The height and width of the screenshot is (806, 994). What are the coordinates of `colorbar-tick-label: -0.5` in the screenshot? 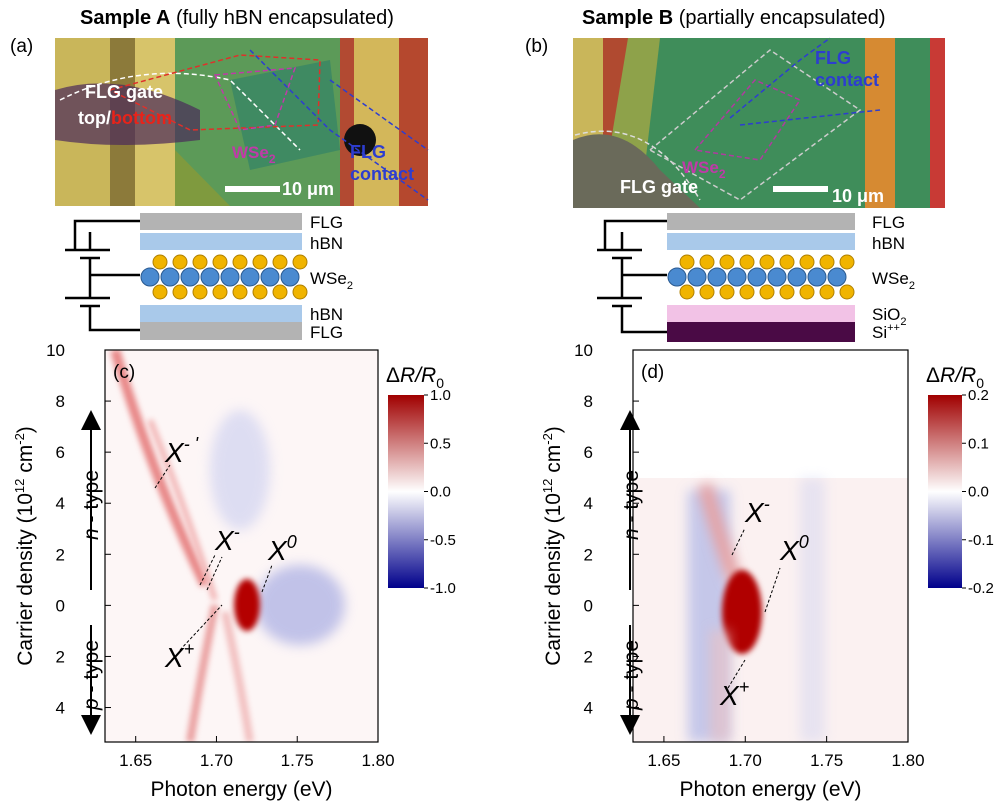 It's located at (443, 540).